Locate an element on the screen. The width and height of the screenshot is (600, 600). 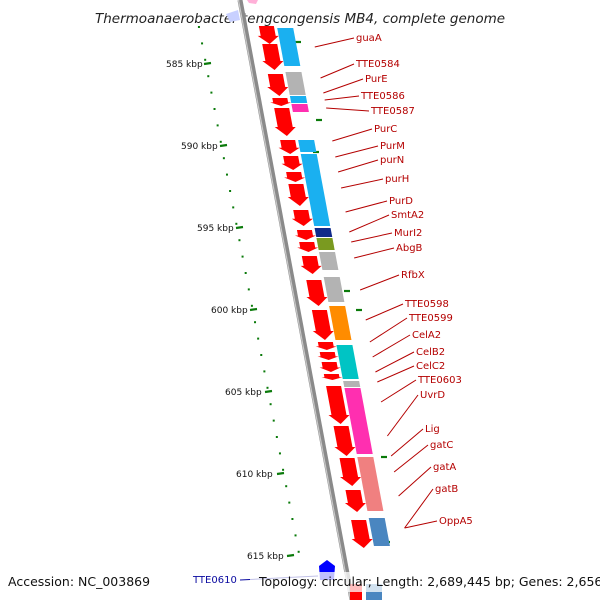
gene-label: SmtA2 is located at coordinates (407, 215).